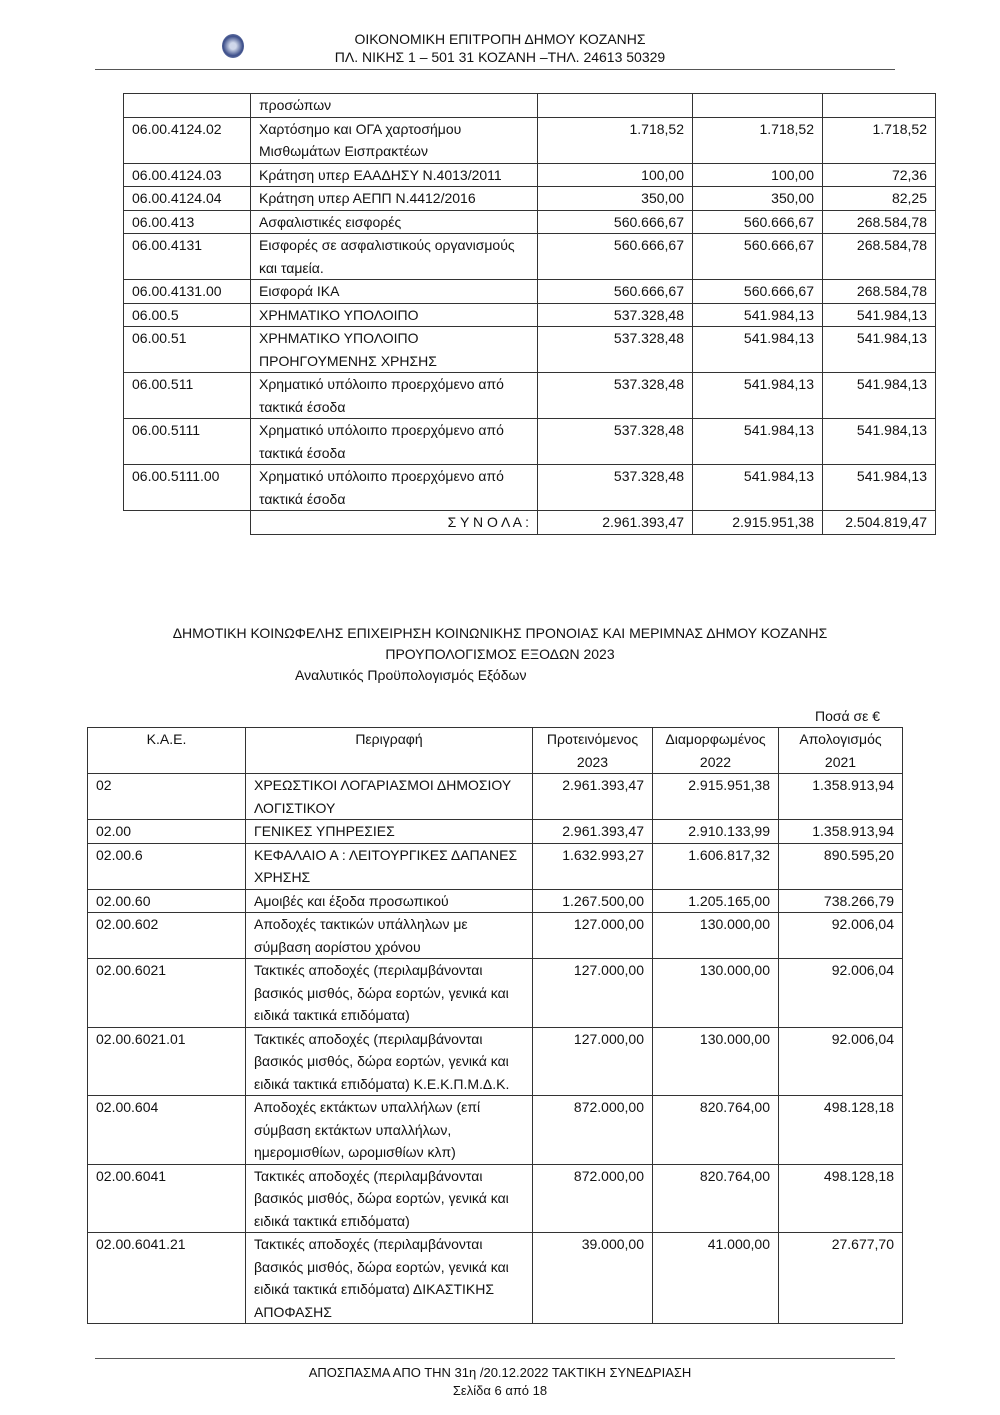 The height and width of the screenshot is (1415, 1000). Describe the element at coordinates (166, 1130) in the screenshot. I see `code-cell: 02.00.604` at that location.